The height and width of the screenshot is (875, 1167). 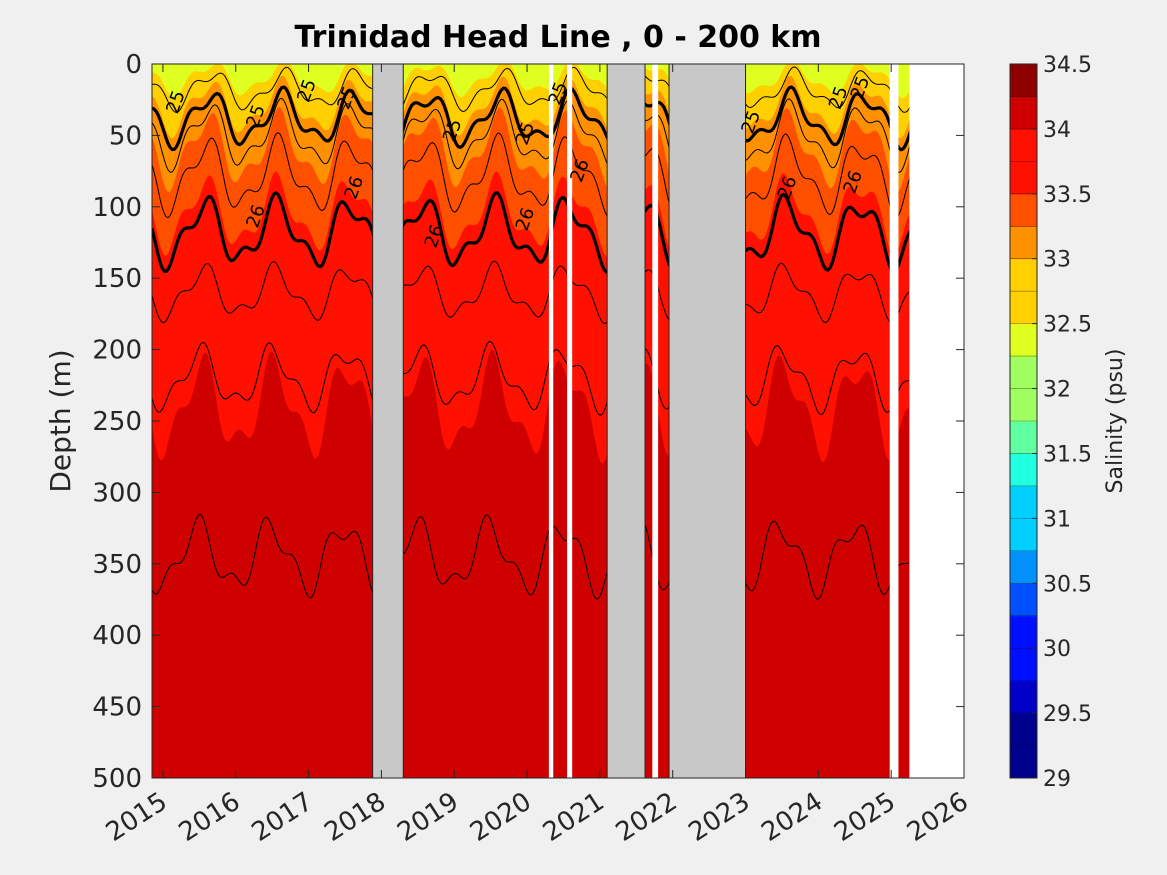 I want to click on y-tick-label-350: 350, so click(x=117, y=565).